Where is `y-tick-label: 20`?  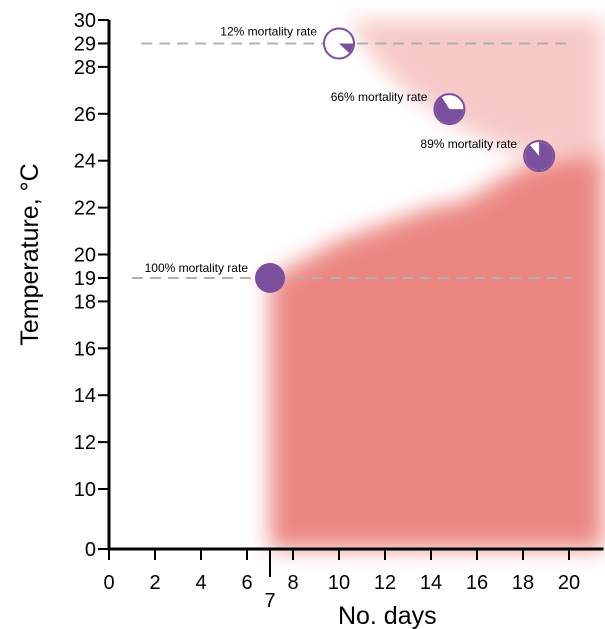 y-tick-label: 20 is located at coordinates (85, 256).